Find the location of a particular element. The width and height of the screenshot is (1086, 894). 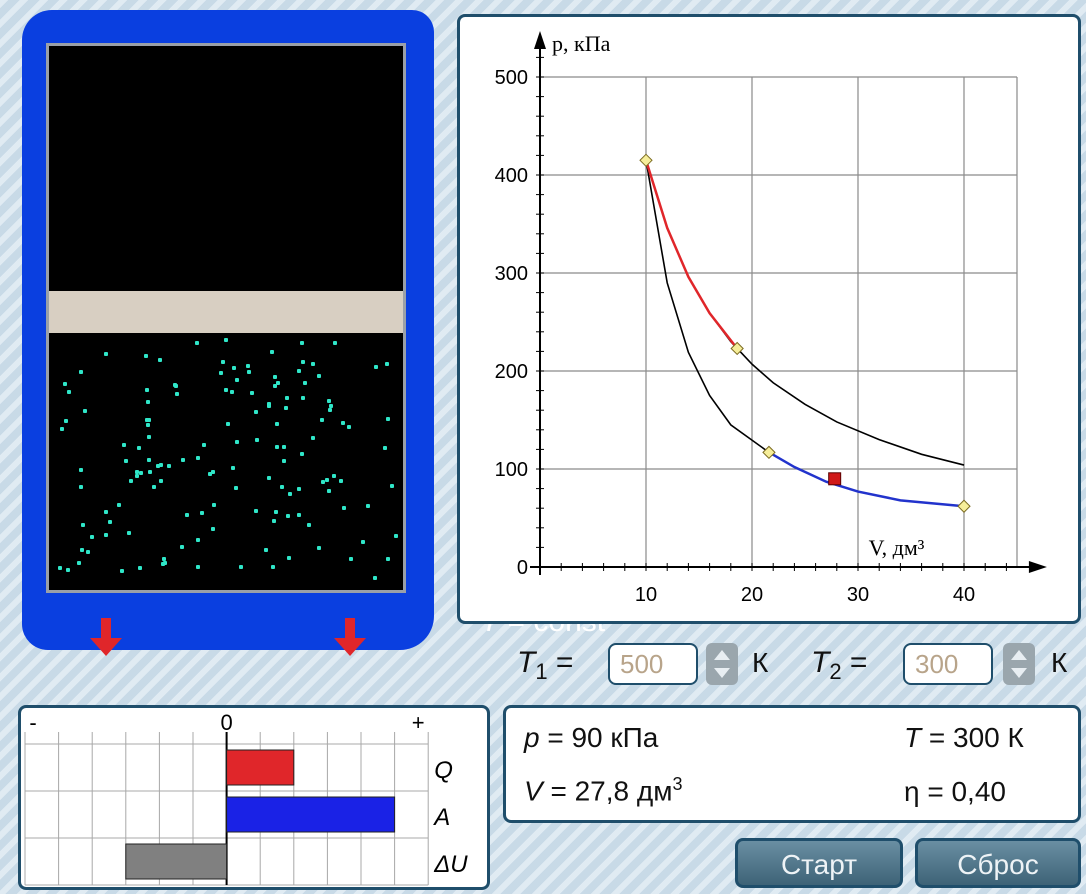

y-axis-arrow-icon is located at coordinates (540, 40).